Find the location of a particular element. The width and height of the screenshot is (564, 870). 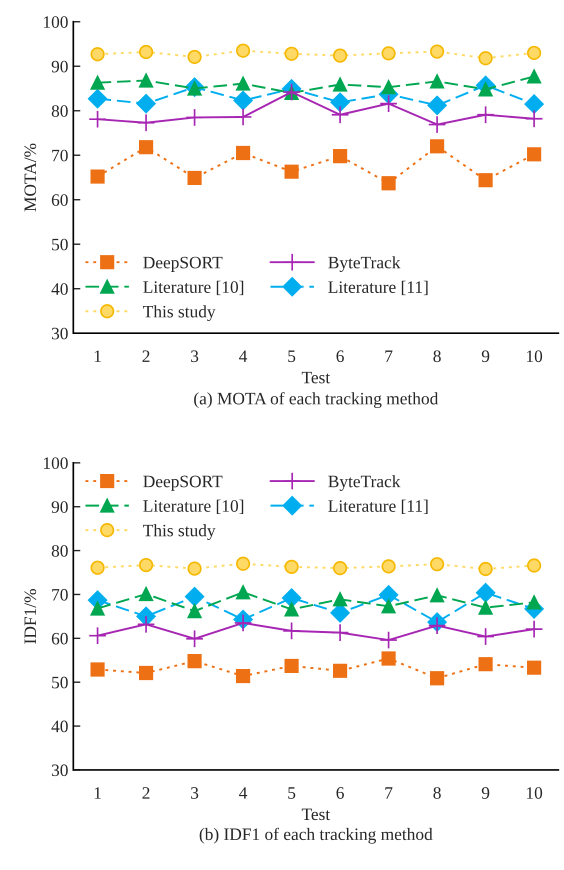

x-tick-label: 6 is located at coordinates (340, 793).